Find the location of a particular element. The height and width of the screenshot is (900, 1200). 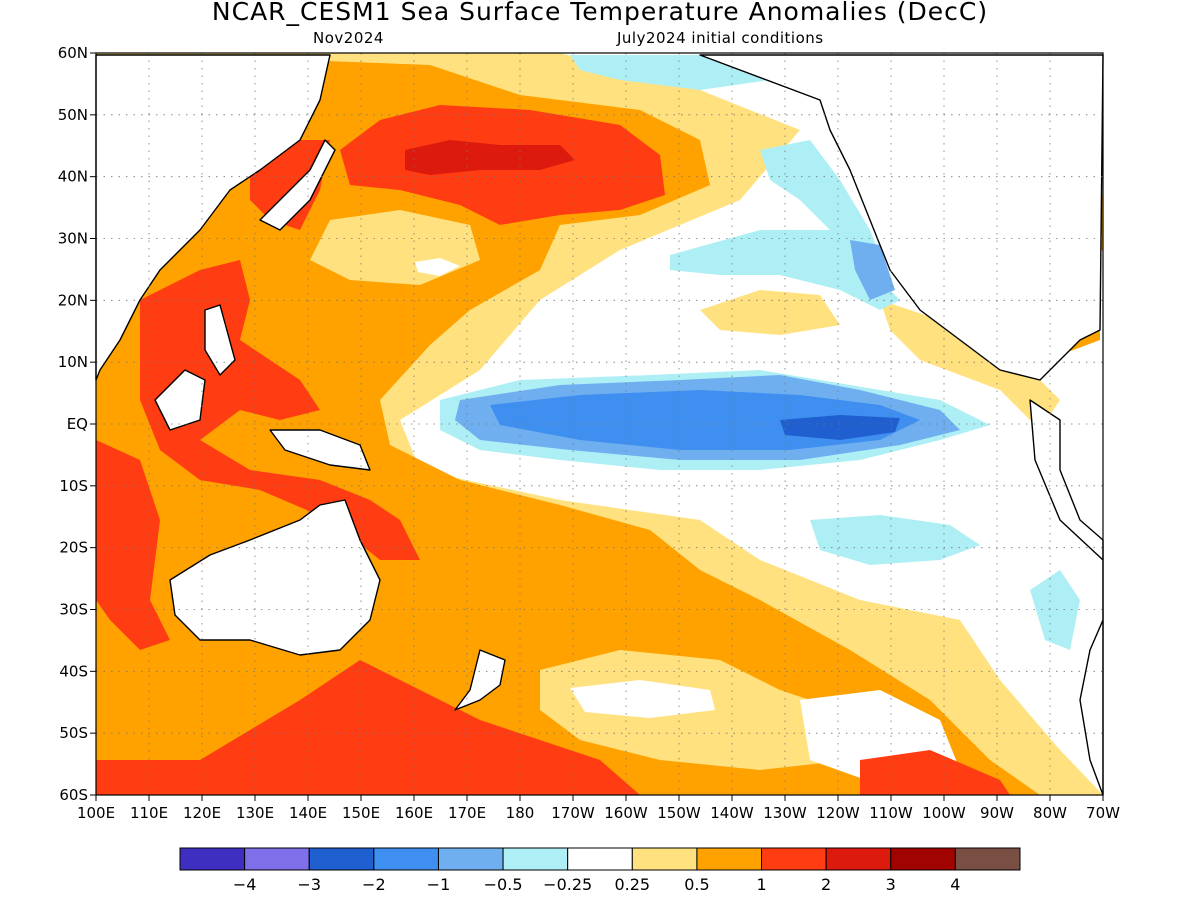

south-america-outline is located at coordinates (1066, 597).